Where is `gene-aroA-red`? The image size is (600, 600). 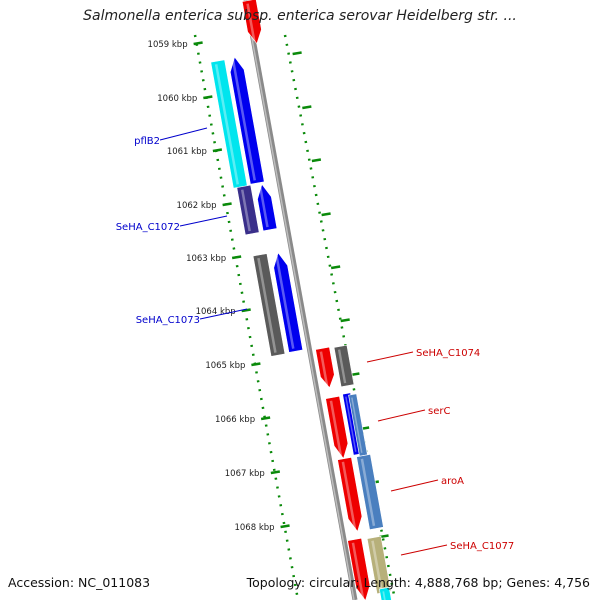 gene-aroA-red is located at coordinates (350, 494).